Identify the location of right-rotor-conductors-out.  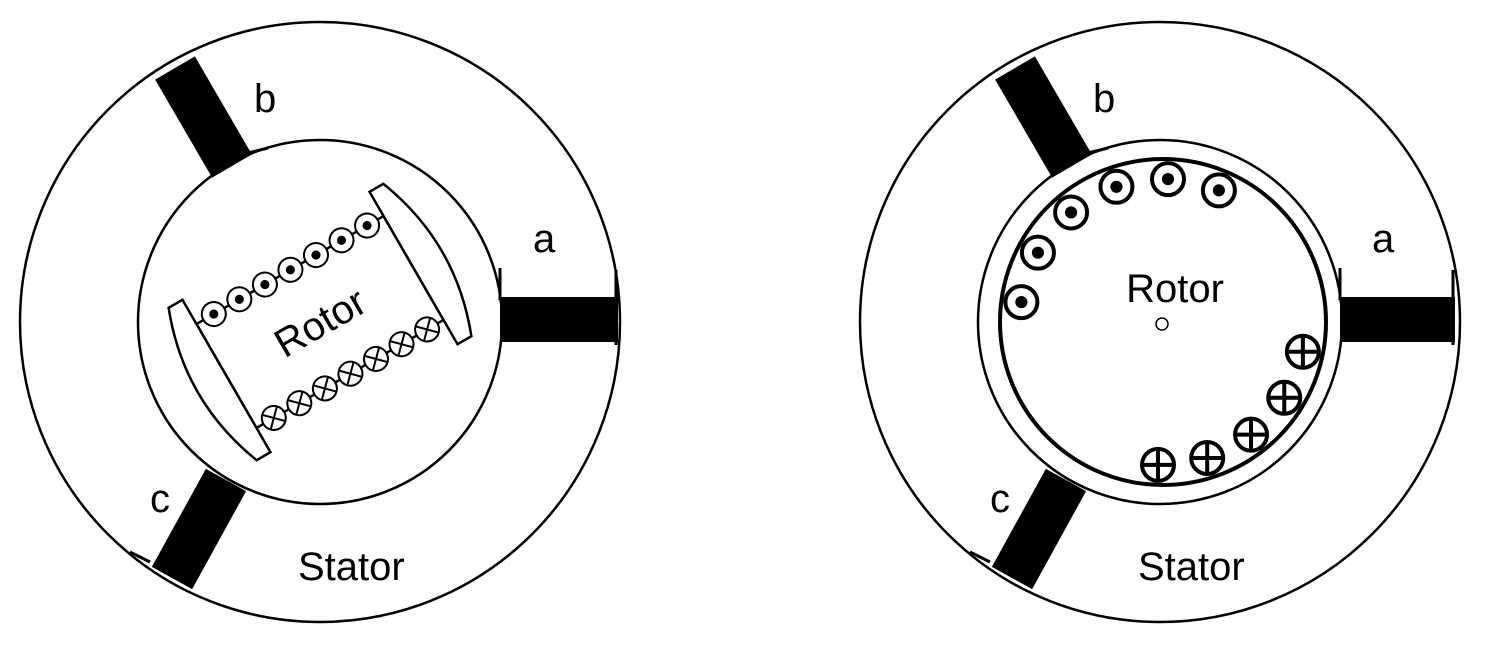
(1120, 241).